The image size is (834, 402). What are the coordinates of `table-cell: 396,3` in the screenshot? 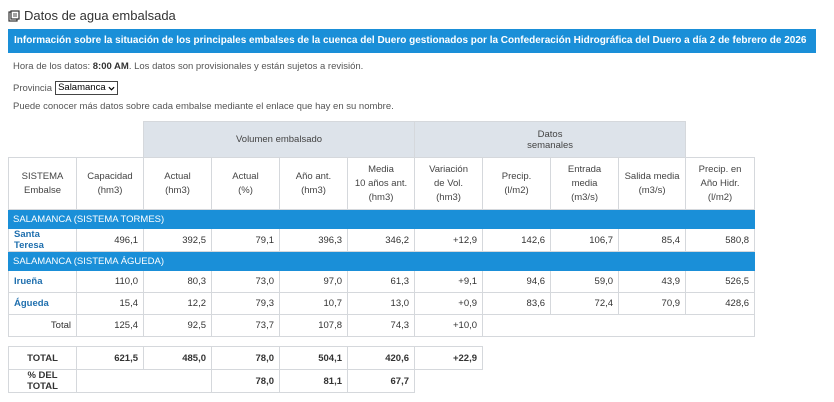 It's located at (313, 240).